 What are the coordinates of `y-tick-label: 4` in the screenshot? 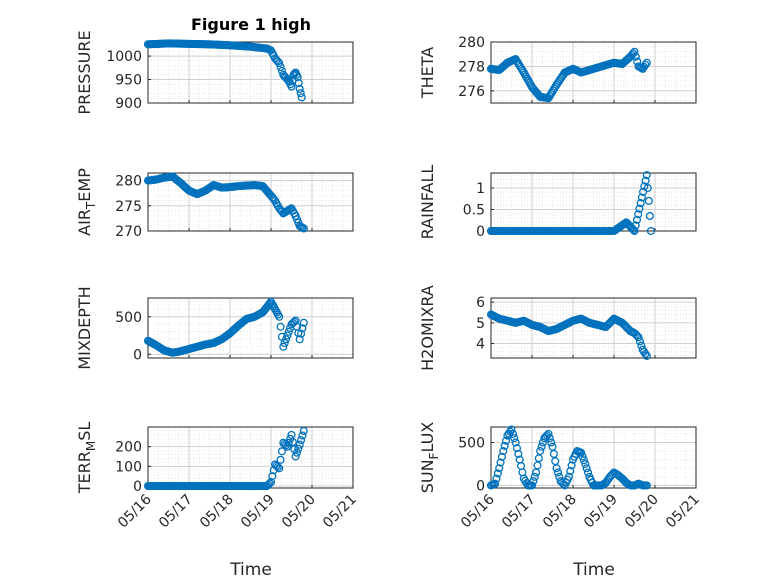 It's located at (480, 345).